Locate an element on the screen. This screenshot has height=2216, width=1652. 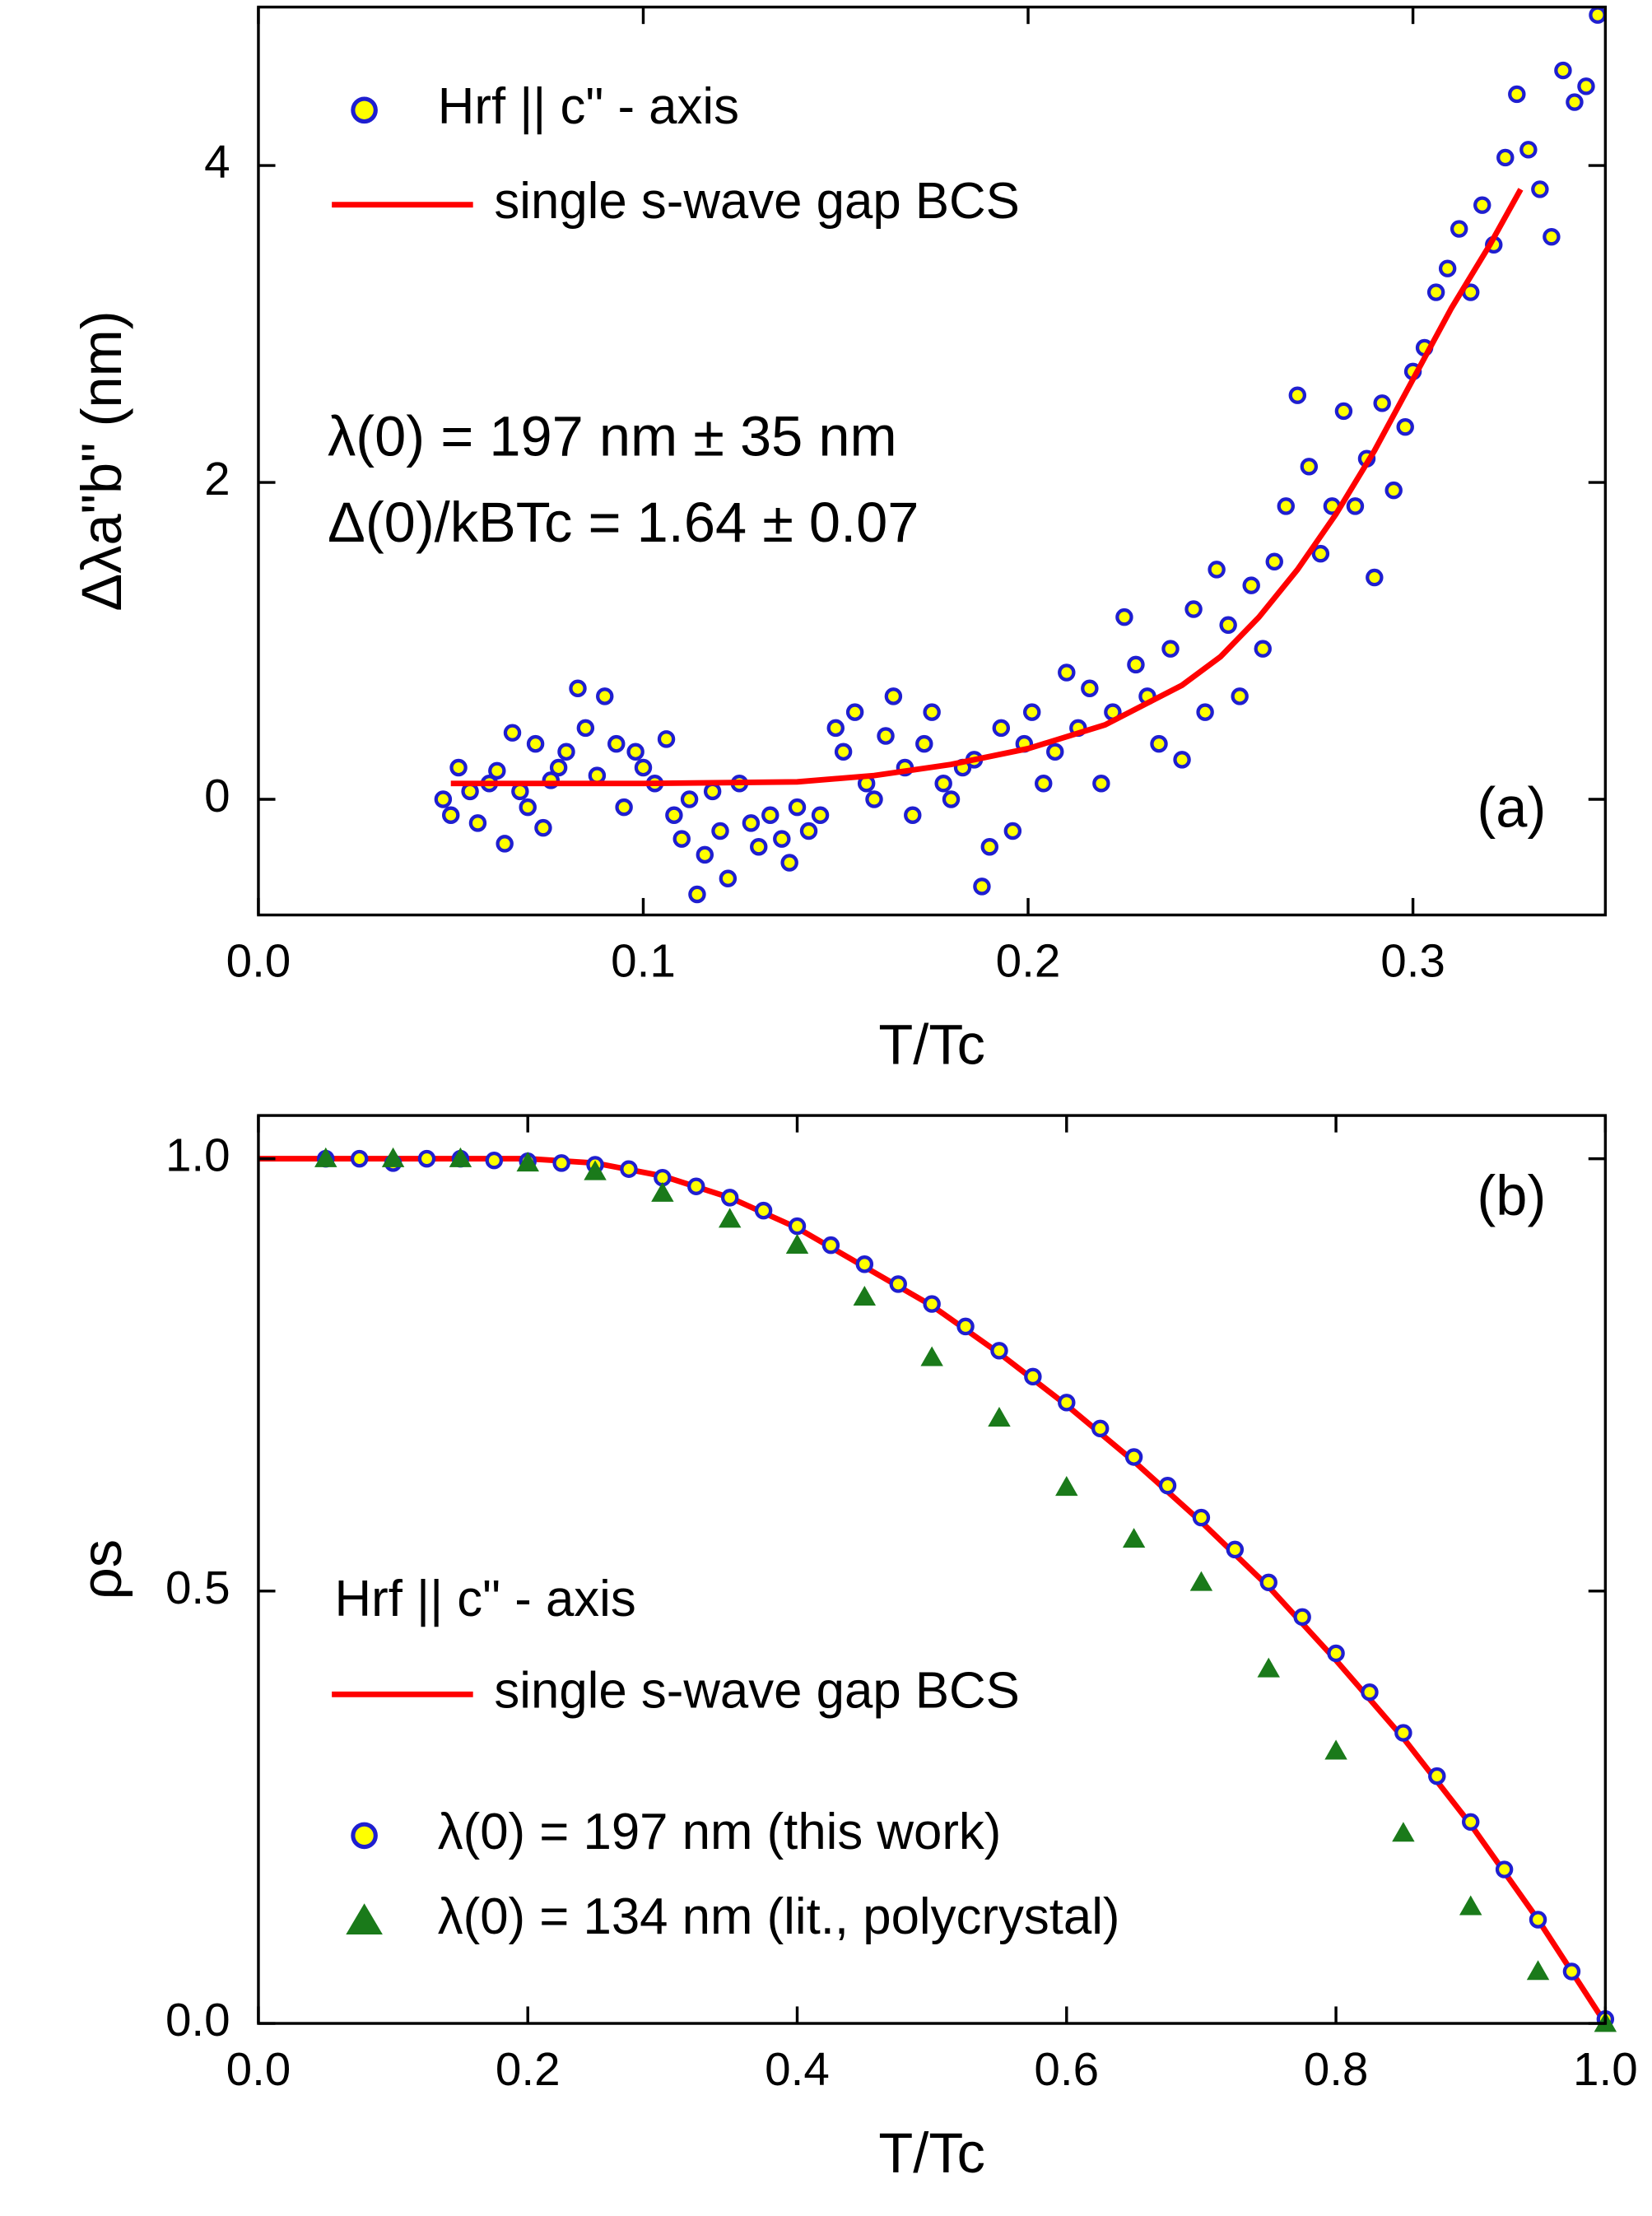
y-tick-label: 0 is located at coordinates (217, 796).